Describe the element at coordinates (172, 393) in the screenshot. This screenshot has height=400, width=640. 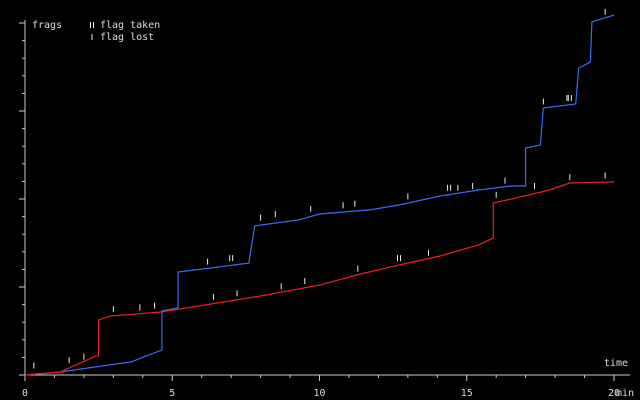
I see `x-tick-label: 5` at that location.